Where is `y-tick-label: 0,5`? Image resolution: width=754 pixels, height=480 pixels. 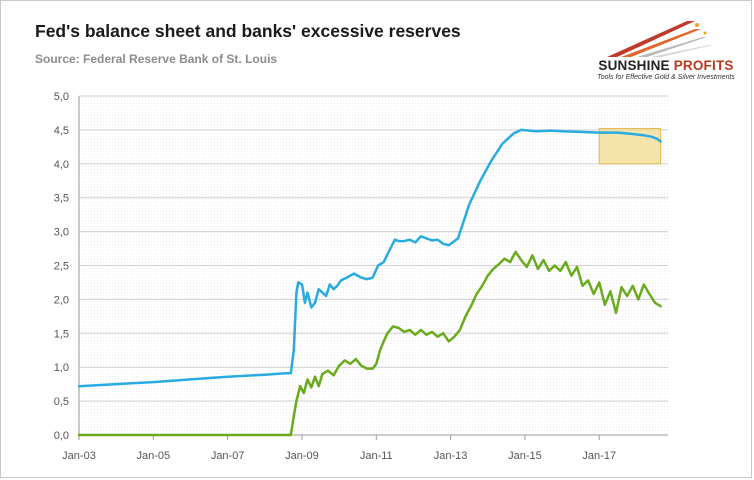
y-tick-label: 0,5 is located at coordinates (61, 402).